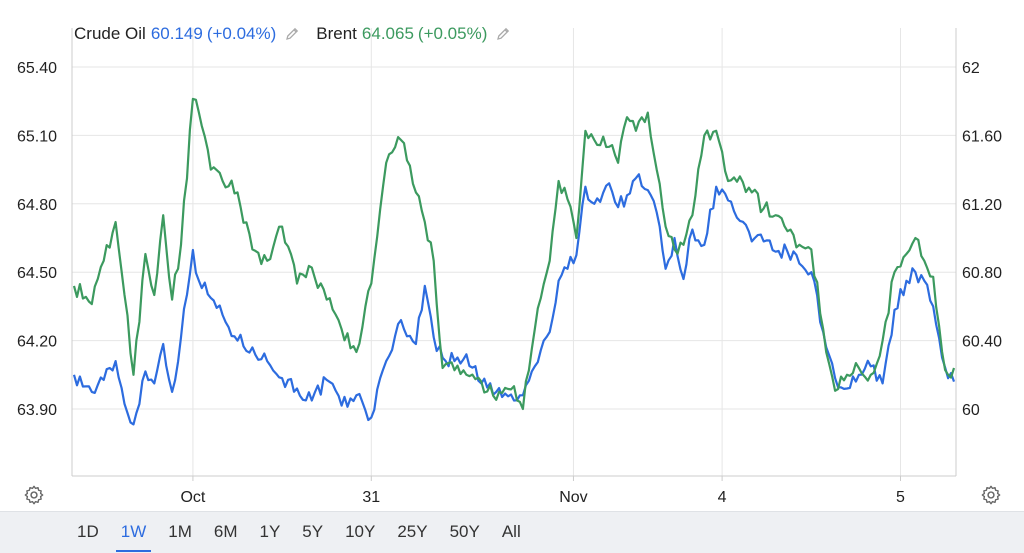 The height and width of the screenshot is (553, 1024). What do you see at coordinates (176, 33) in the screenshot?
I see `legend-crude-value: 60.149` at bounding box center [176, 33].